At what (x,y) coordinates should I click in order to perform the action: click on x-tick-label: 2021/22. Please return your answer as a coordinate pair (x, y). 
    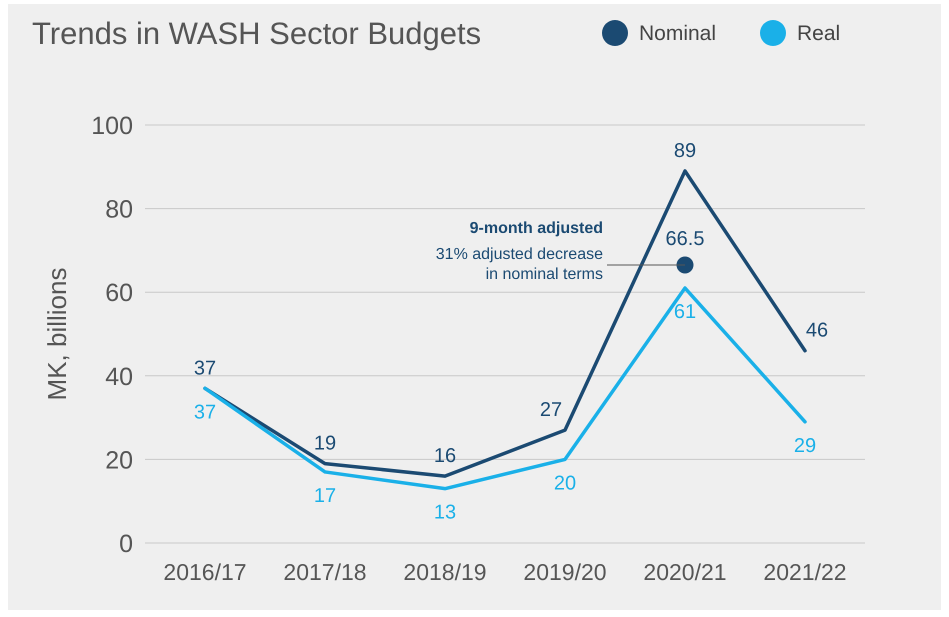
    Looking at the image, I should click on (805, 572).